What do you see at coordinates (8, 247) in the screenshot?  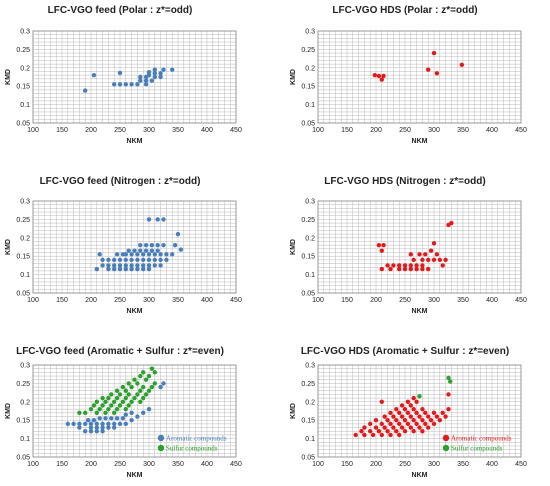 I see `y-axis-label: KMD` at bounding box center [8, 247].